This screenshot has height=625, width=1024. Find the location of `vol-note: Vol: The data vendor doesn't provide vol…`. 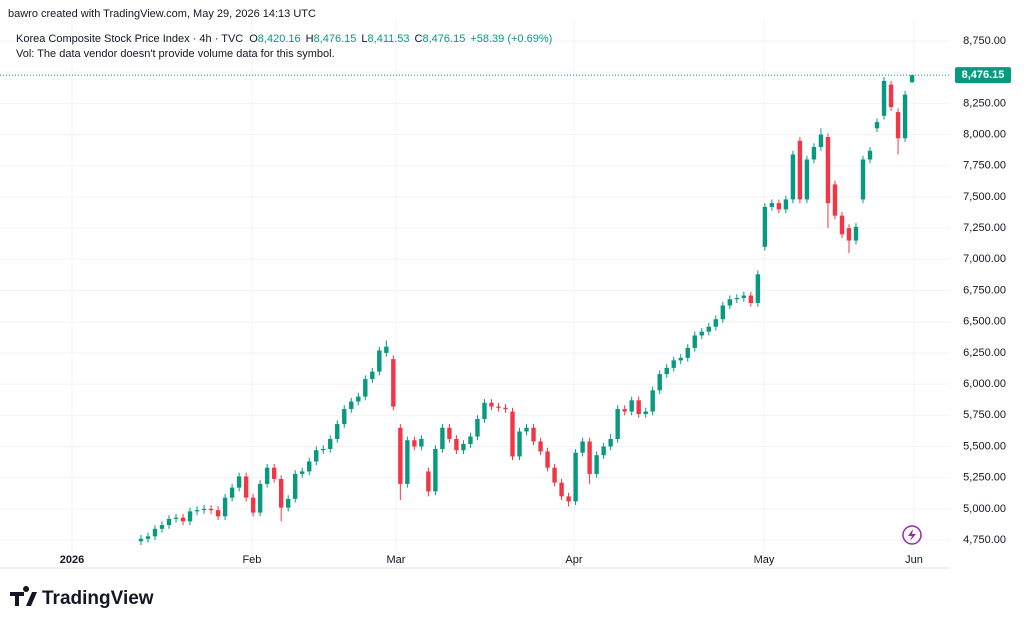

vol-note: Vol: The data vendor doesn't provide vol… is located at coordinates (175, 54).